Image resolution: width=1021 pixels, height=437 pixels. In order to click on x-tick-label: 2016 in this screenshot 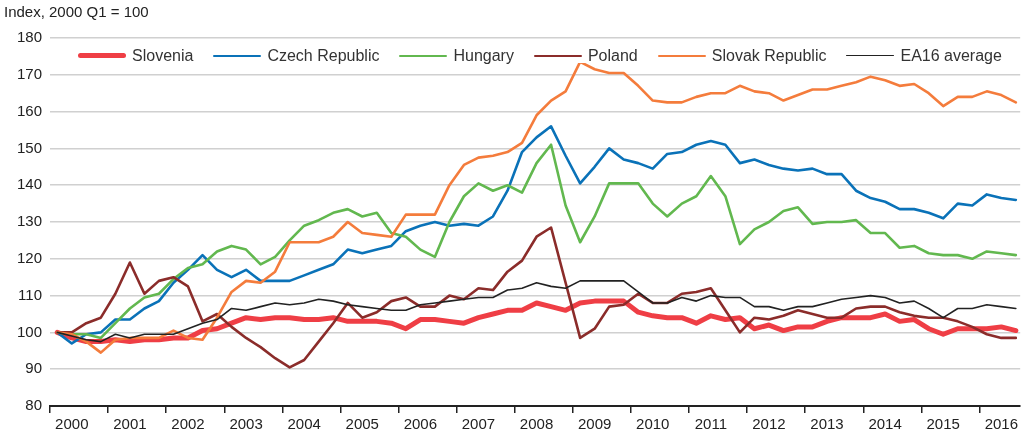, I will do `click(1001, 424)`.